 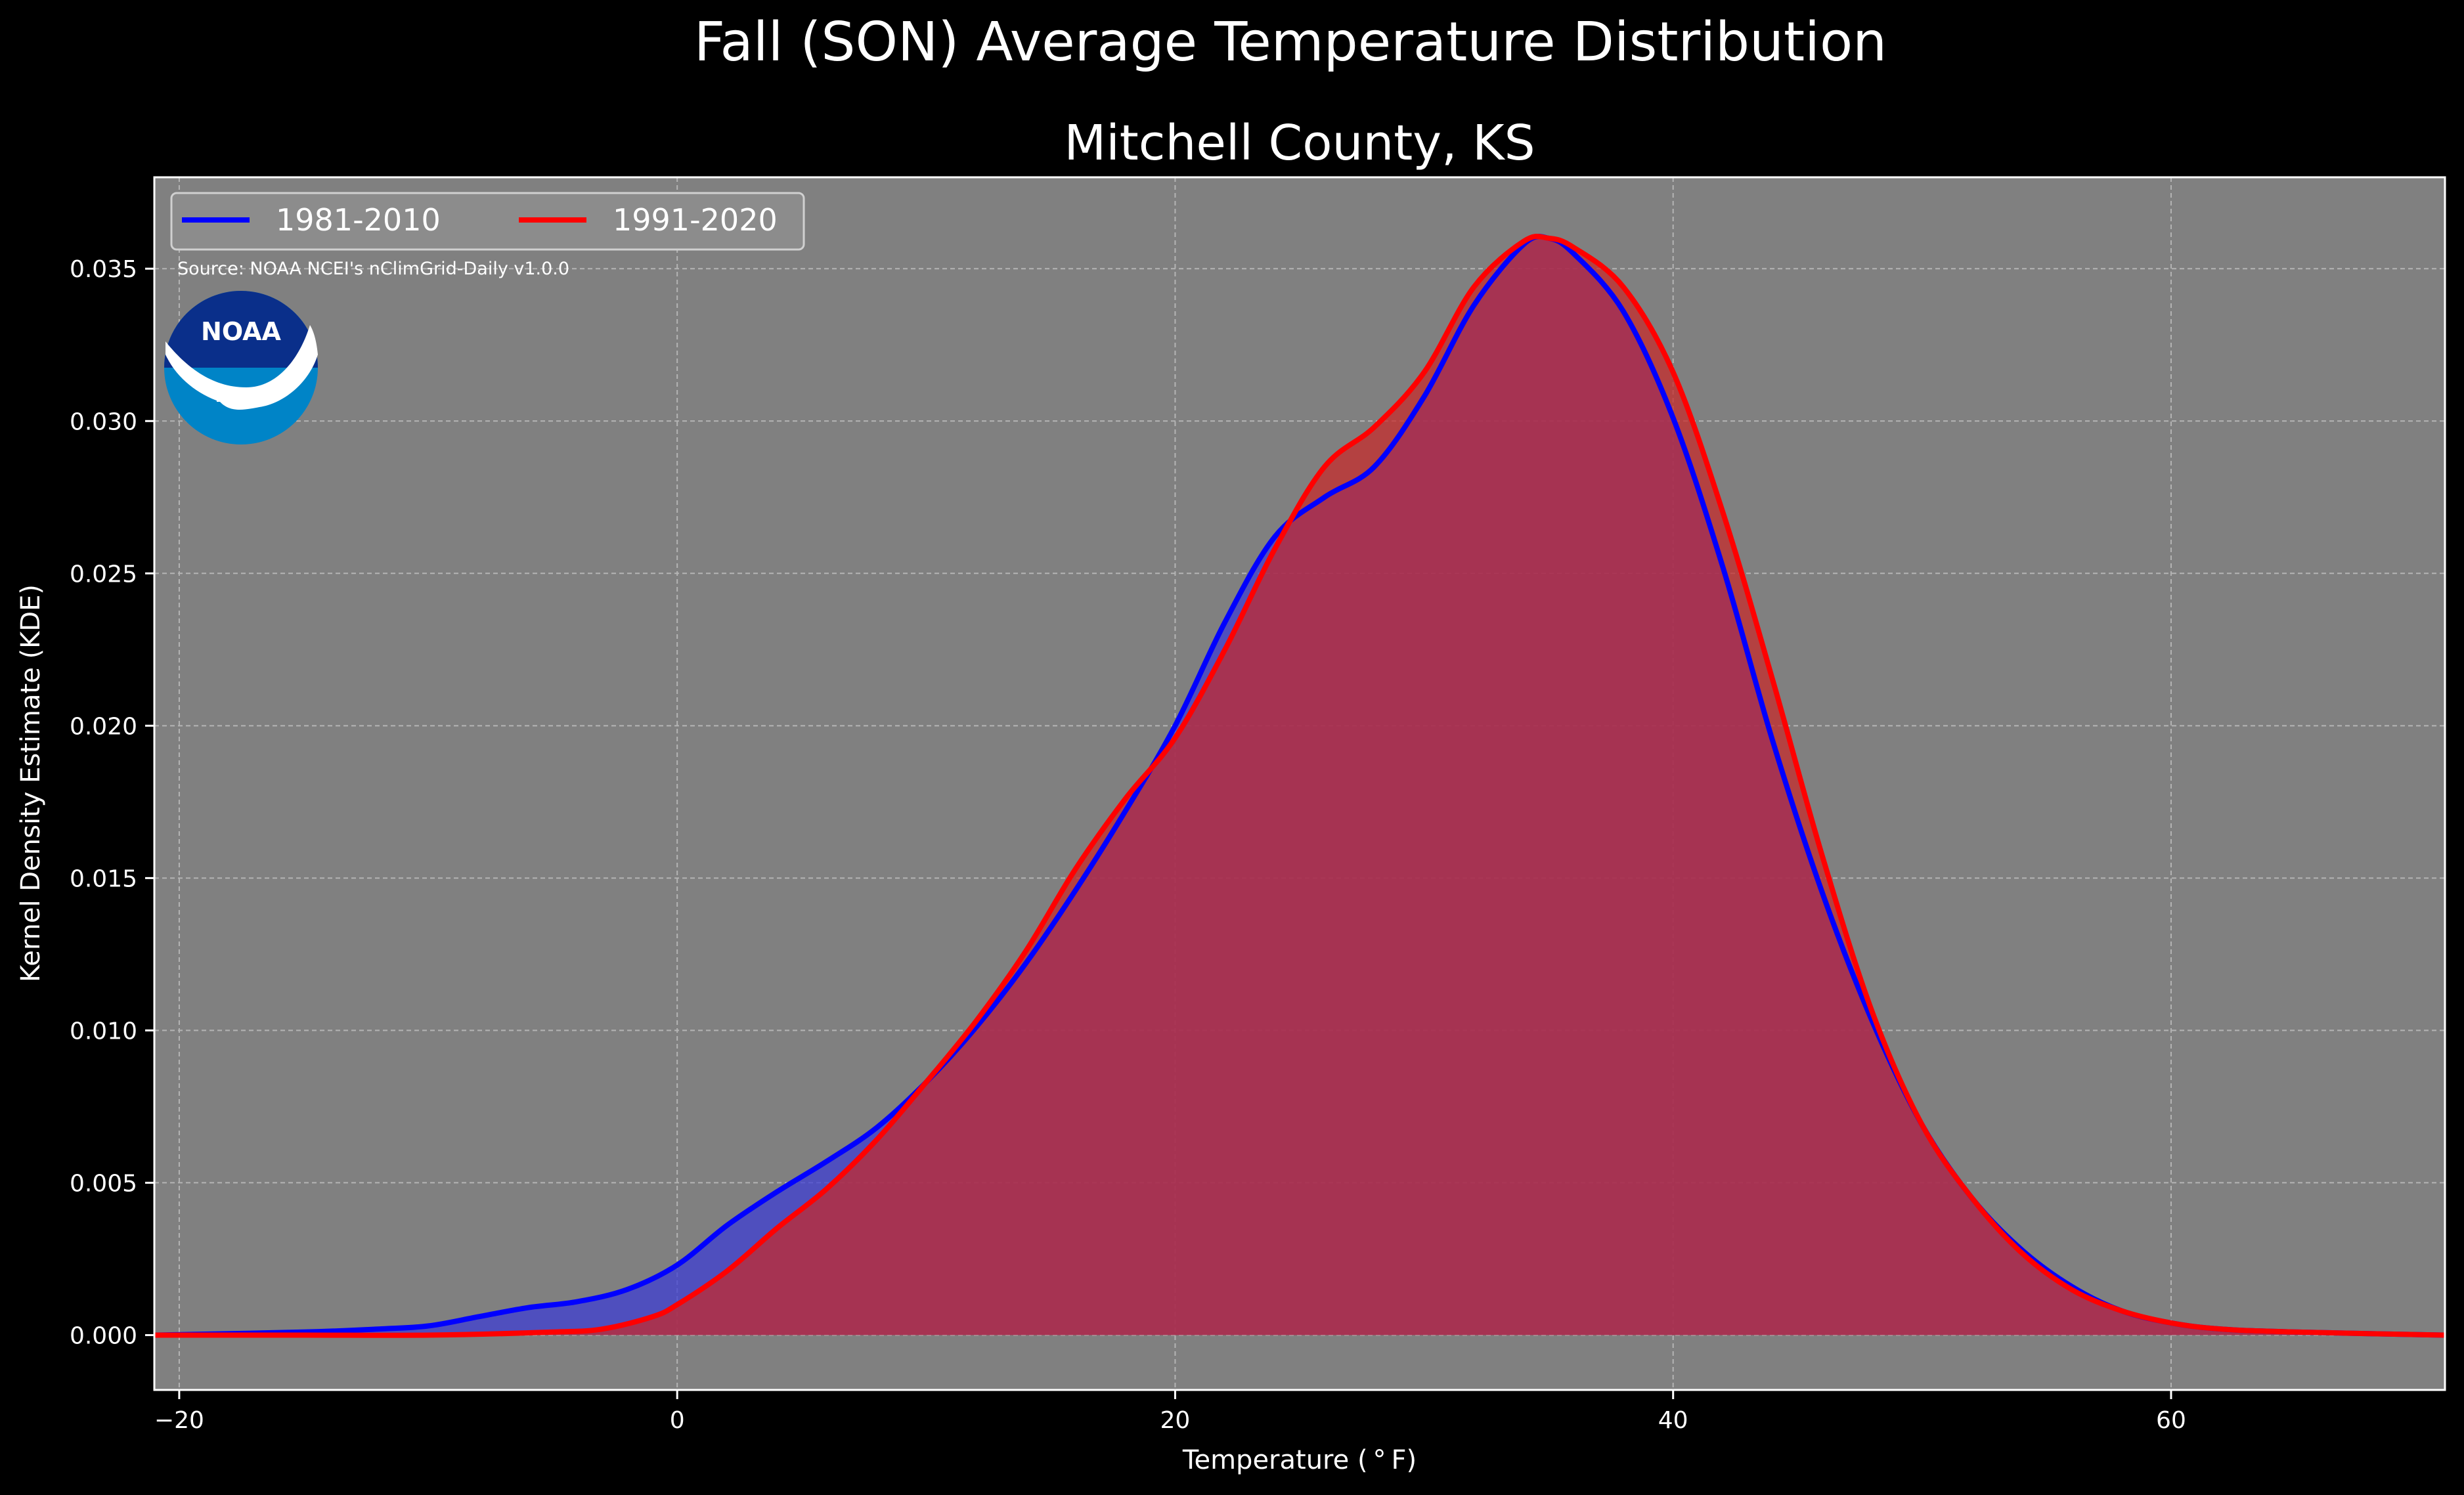 I want to click on x-axis-label: Temperature ( ° F), so click(x=1299, y=1460).